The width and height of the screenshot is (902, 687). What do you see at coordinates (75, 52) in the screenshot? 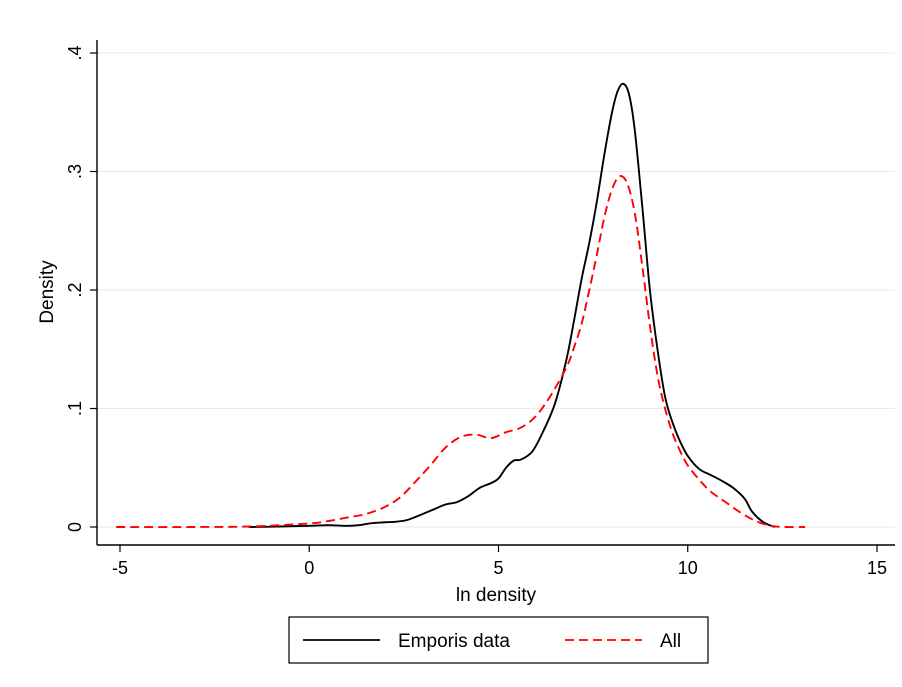
I see `y-tick-label: .4` at bounding box center [75, 52].